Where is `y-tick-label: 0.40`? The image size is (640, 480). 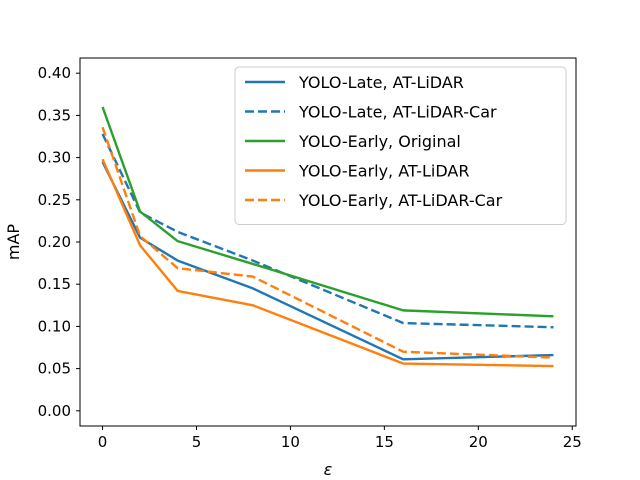 y-tick-label: 0.40 is located at coordinates (54, 73).